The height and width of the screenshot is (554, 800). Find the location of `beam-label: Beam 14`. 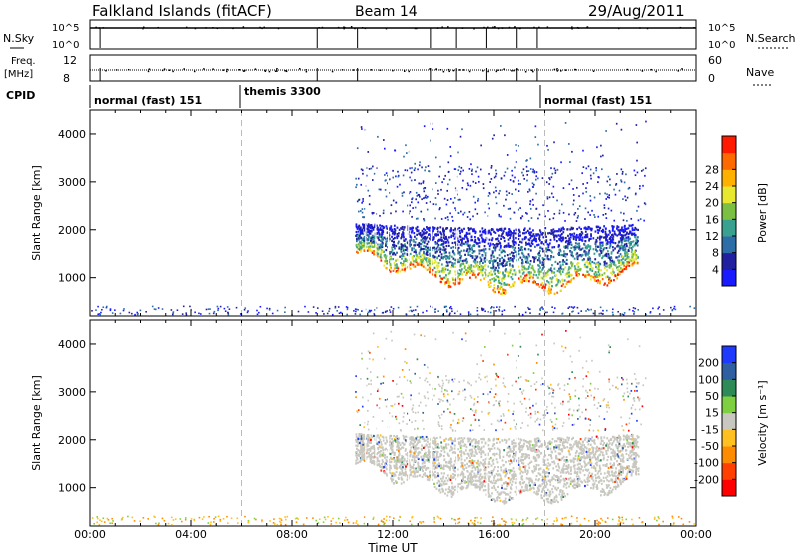

beam-label: Beam 14 is located at coordinates (386, 12).